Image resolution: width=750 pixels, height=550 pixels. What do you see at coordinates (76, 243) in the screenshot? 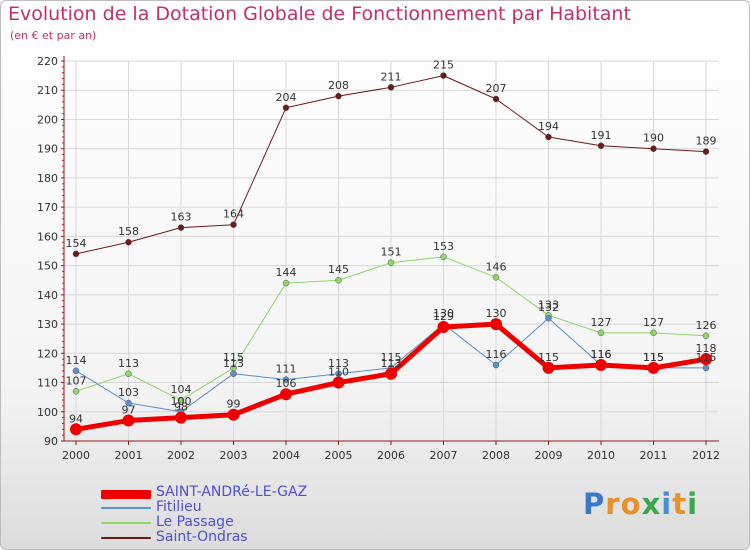
I see `data-label-saint-ondras: 154` at bounding box center [76, 243].